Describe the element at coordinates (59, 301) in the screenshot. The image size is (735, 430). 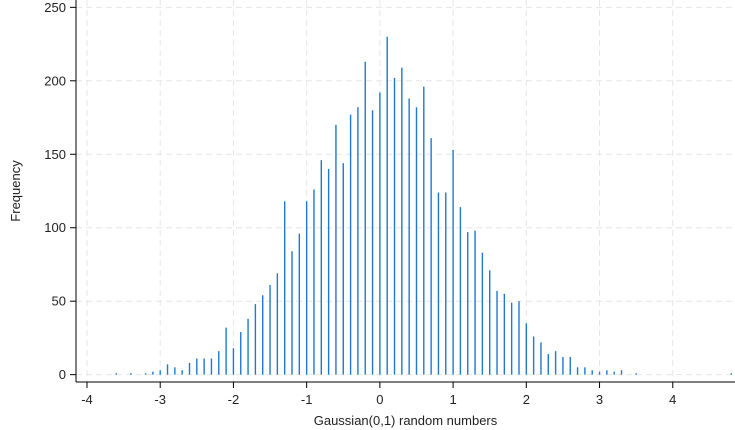
I see `y-tick-label: 50` at that location.